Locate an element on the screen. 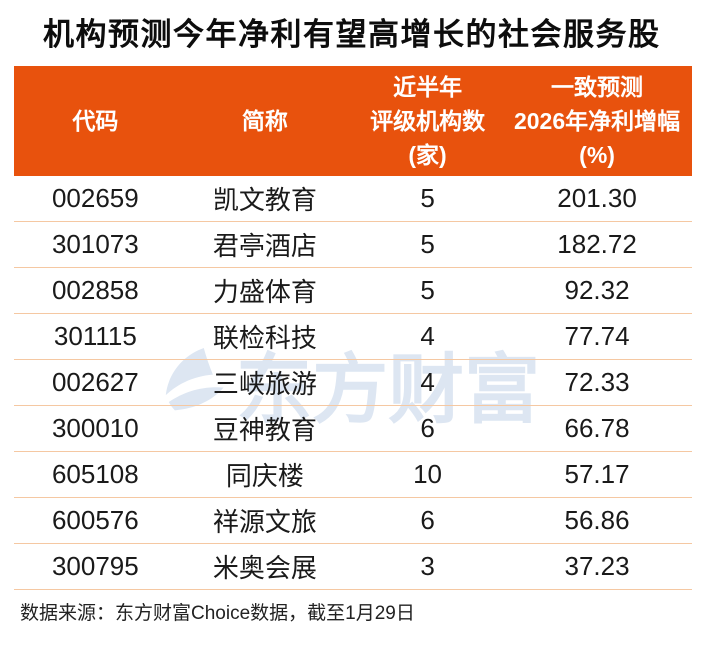 The width and height of the screenshot is (706, 648). forecast-growth: 92.32 is located at coordinates (597, 290).